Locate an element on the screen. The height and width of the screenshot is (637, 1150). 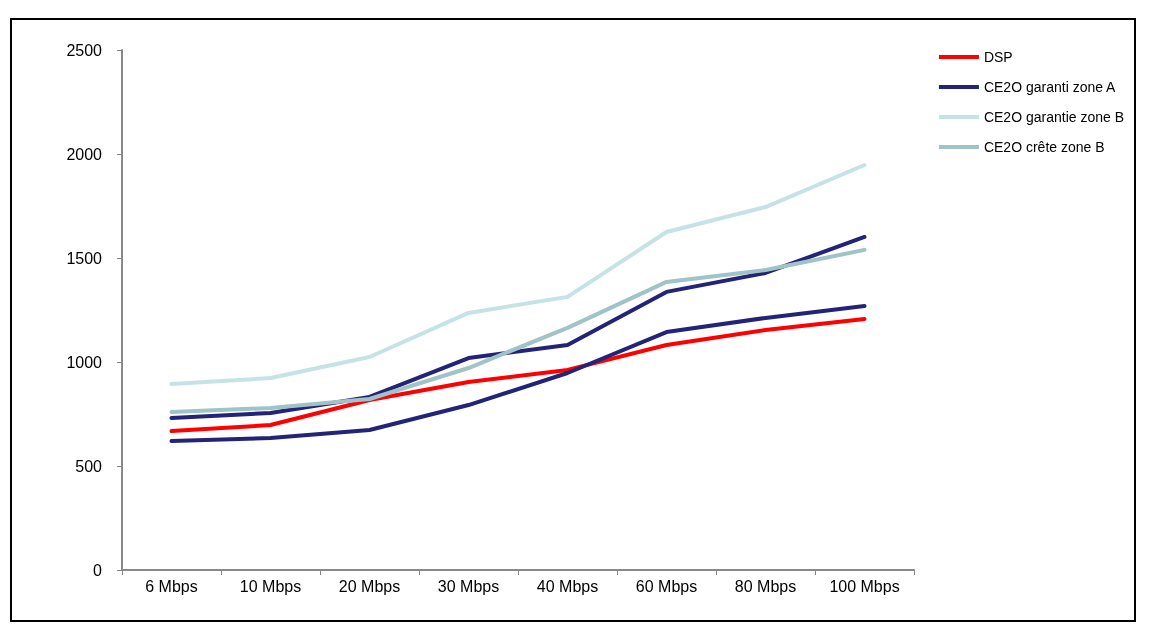
x-tick-label: 60 Mbps is located at coordinates (666, 586).